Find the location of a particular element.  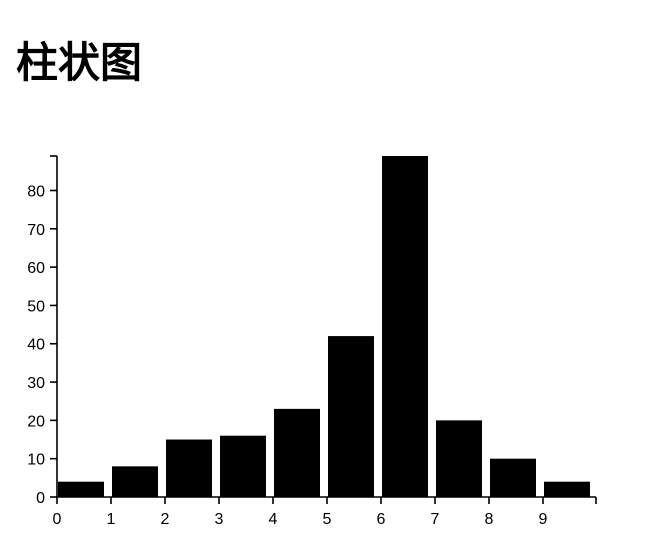

x-tick-label-7: 7 is located at coordinates (435, 519).